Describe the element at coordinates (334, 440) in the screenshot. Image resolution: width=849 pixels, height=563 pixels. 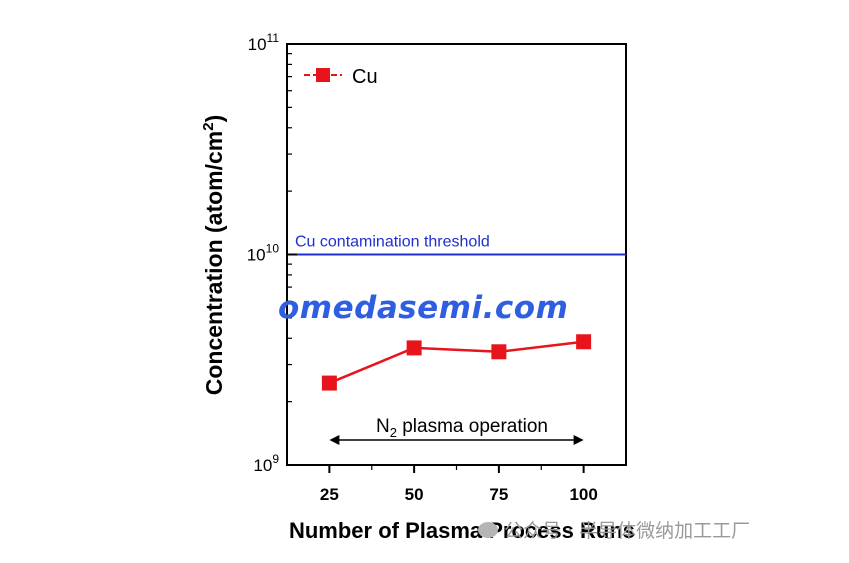
I see `arrow-head-left` at that location.